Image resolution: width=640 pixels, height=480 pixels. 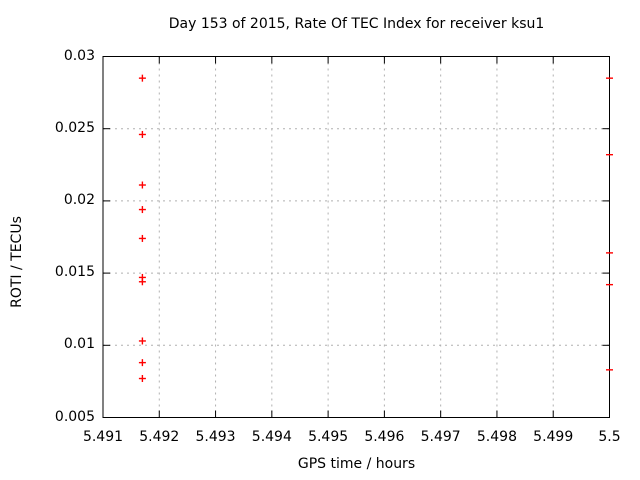 I want to click on y-axis-label: ROTI / TECUs, so click(x=17, y=262).